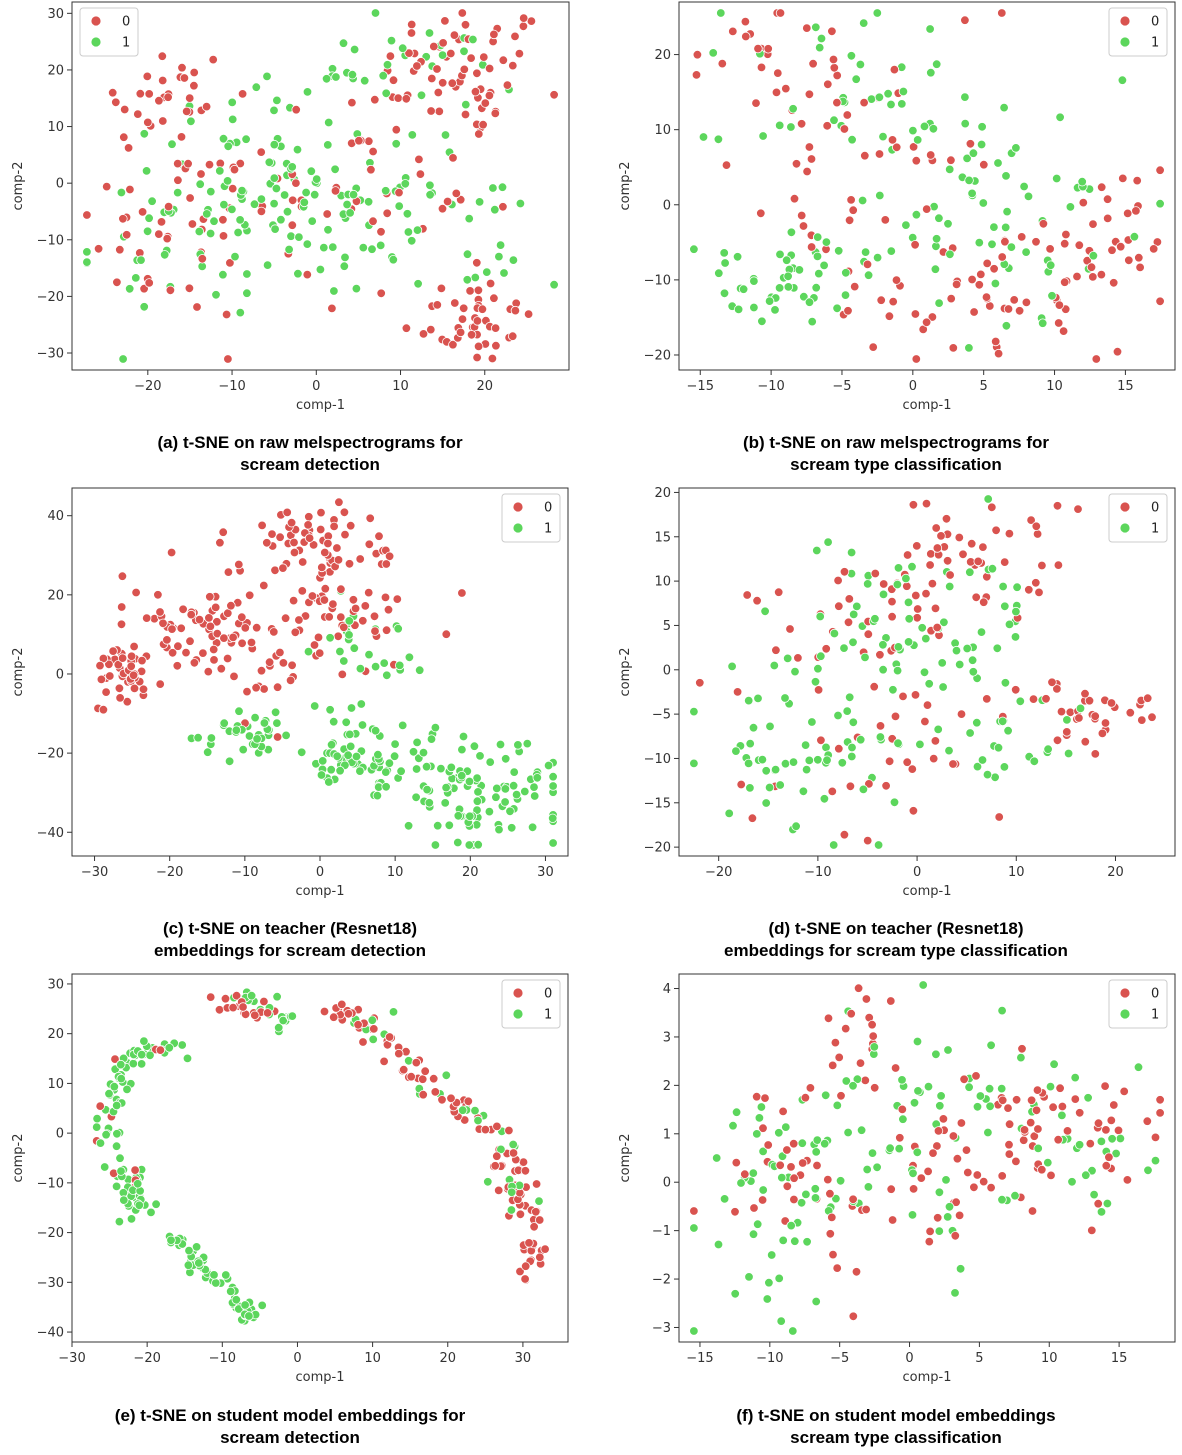  Describe the element at coordinates (667, 670) in the screenshot. I see `y-tick-label: 0` at that location.